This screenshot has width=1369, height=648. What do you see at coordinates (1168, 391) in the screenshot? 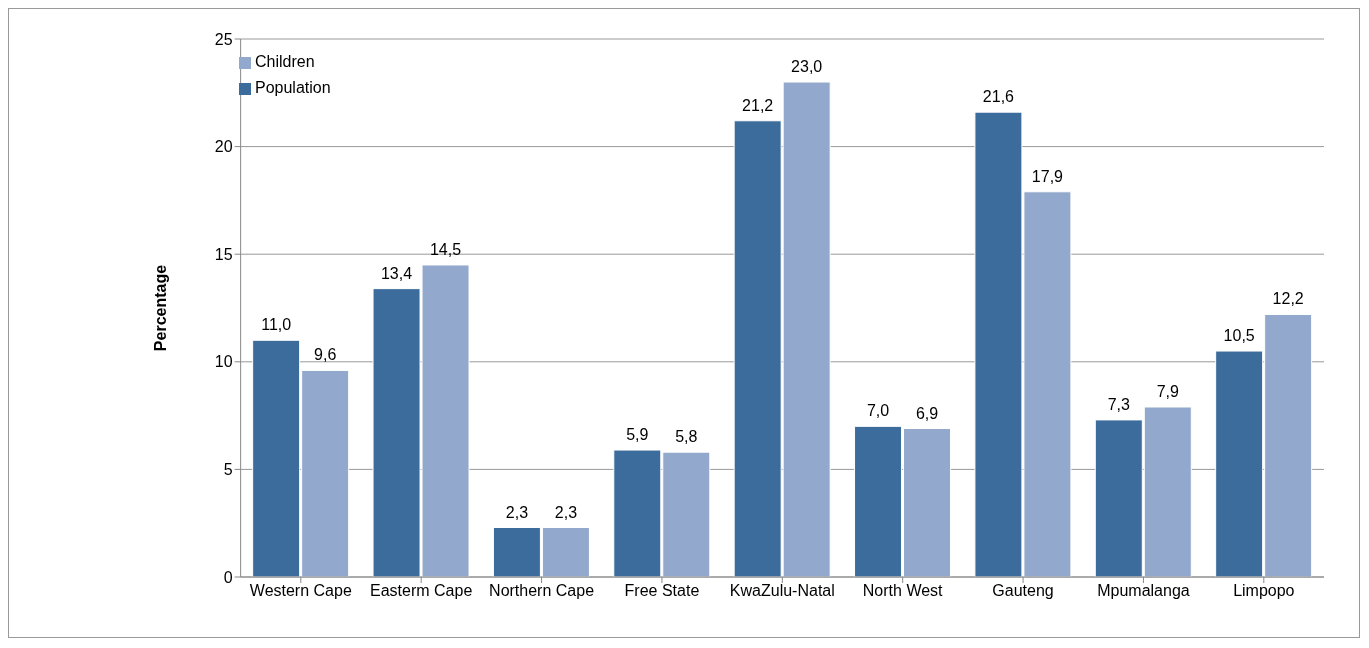
I see `data-label: 7,9` at bounding box center [1168, 391].